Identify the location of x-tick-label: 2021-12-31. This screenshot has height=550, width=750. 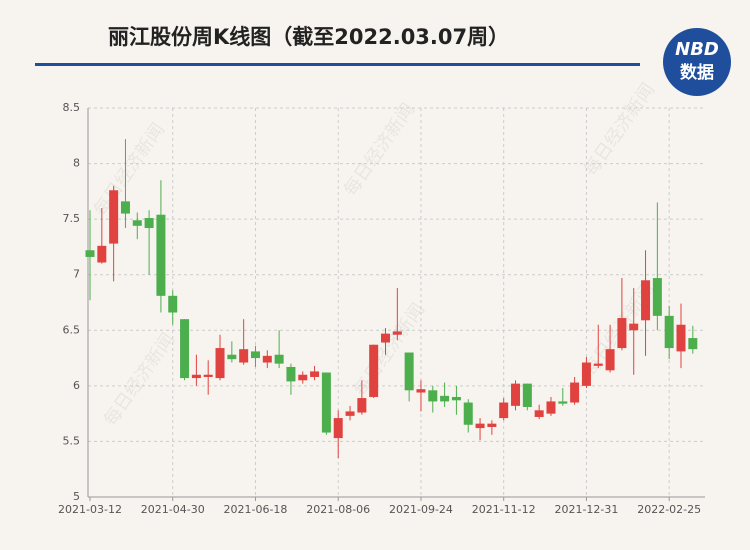
(586, 509).